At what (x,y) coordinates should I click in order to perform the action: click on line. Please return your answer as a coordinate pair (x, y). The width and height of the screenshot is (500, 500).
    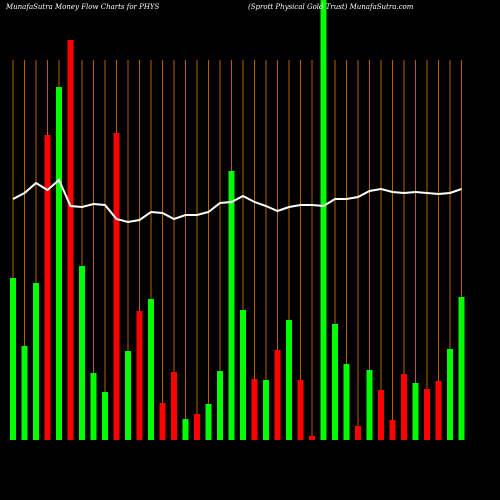
    Looking at the image, I should click on (237, 201).